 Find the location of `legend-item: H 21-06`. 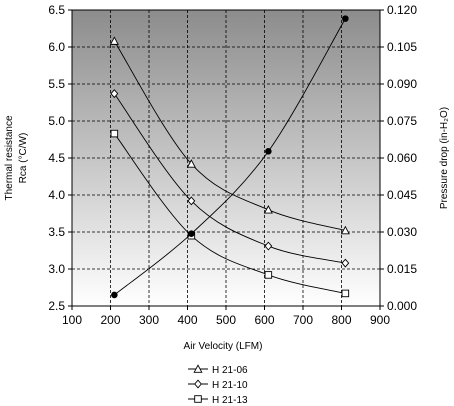

legend-item: H 21-06 is located at coordinates (218, 370).